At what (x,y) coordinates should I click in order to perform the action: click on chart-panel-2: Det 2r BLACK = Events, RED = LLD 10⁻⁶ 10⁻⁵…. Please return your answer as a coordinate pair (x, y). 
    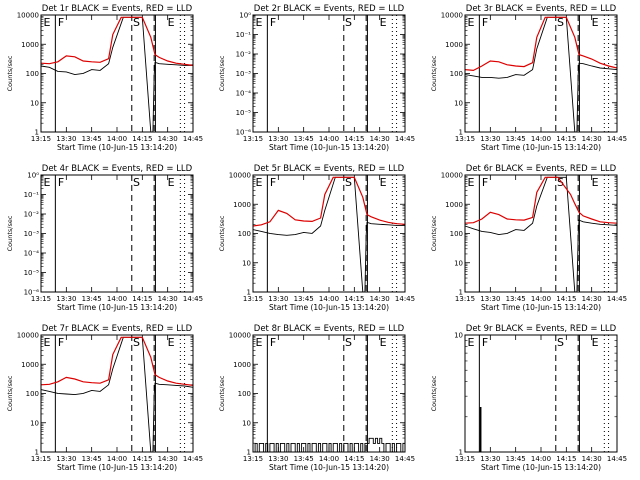
    Looking at the image, I should click on (316, 78).